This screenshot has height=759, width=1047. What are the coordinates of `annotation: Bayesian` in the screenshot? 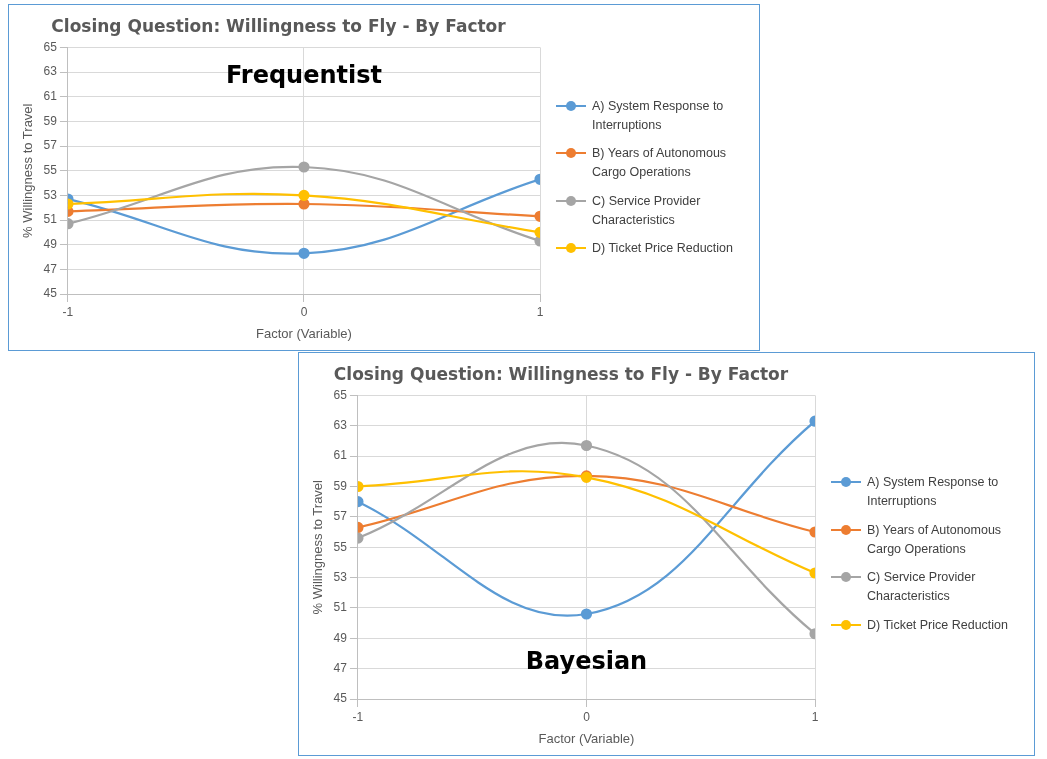 It's located at (586, 660).